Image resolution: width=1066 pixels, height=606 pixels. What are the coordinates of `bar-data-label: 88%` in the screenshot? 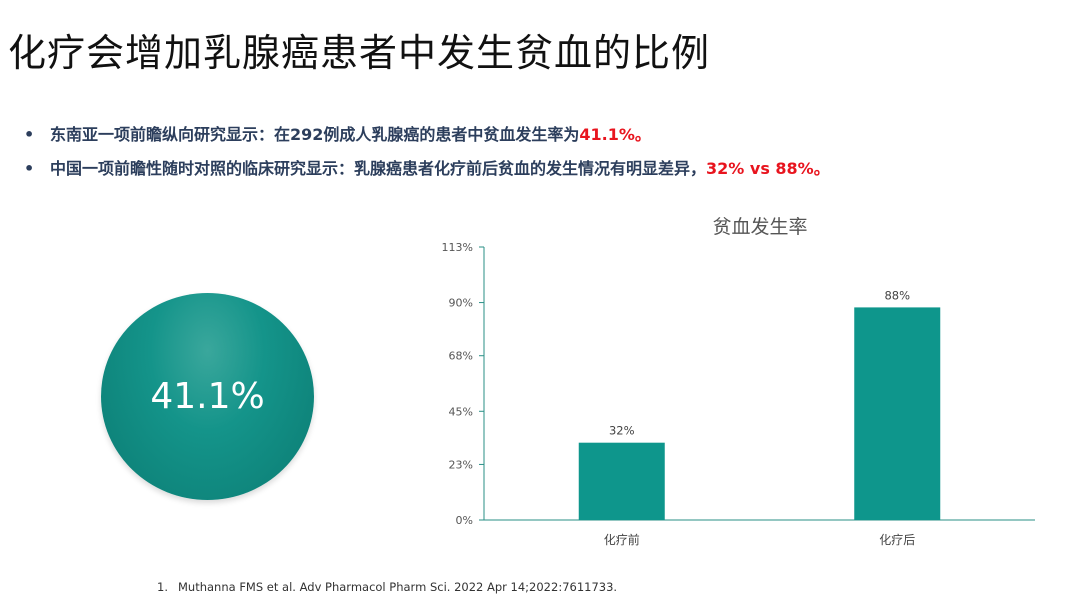 It's located at (897, 295).